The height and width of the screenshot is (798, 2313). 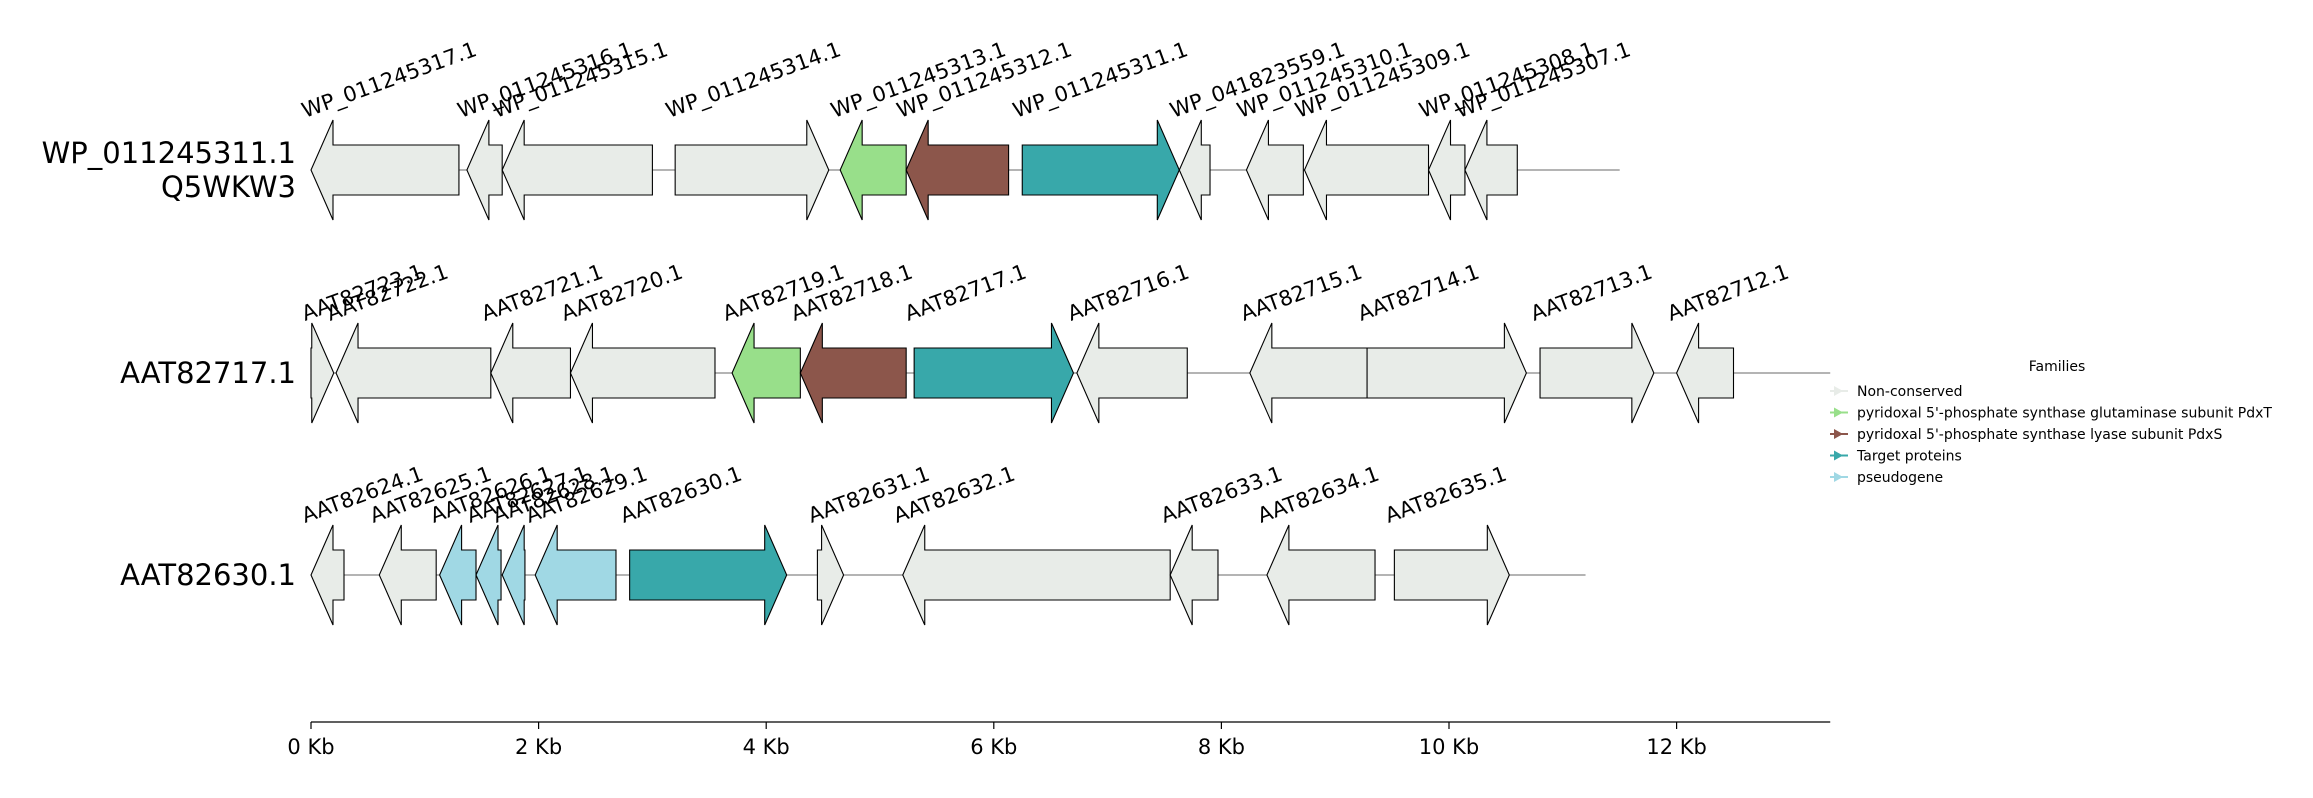 I want to click on legend-entry-non-conserved: Non-conserved, so click(x=1896, y=392).